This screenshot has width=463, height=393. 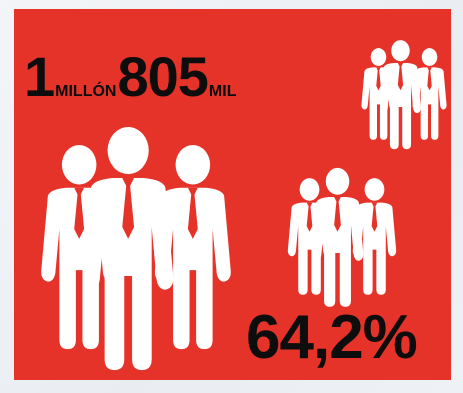 What do you see at coordinates (39, 76) in the screenshot?
I see `headline-millon-number: 1` at bounding box center [39, 76].